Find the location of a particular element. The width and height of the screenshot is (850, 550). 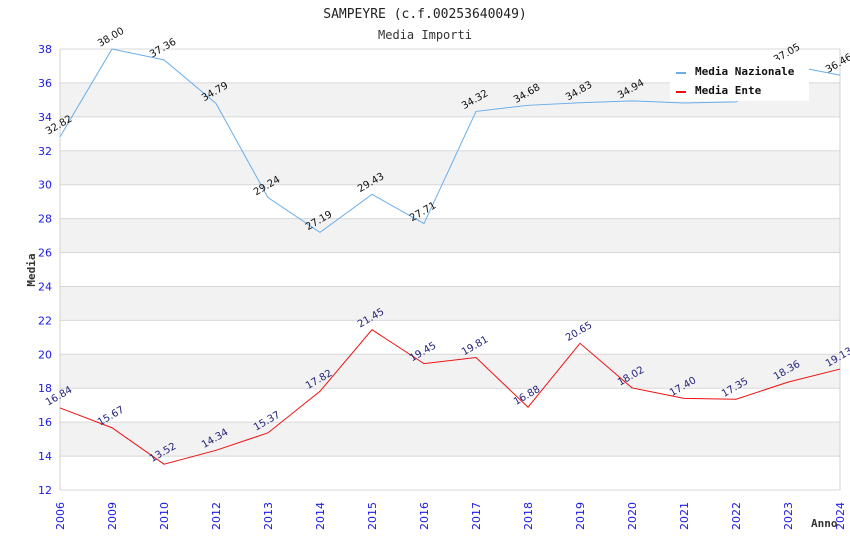

legend-box is located at coordinates (739, 80).